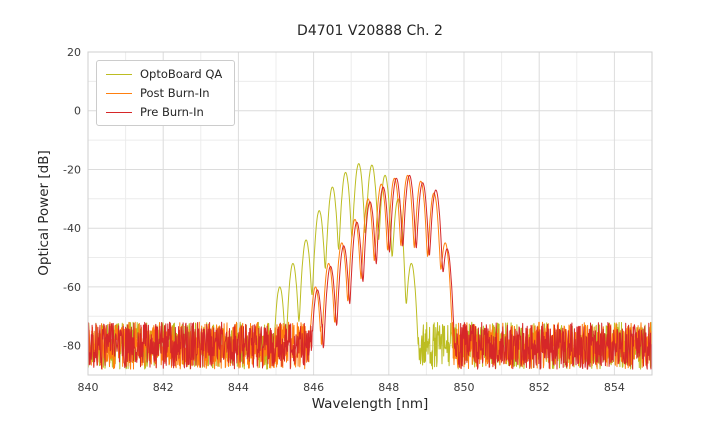  I want to click on x-tick-label: 840, so click(88, 387).